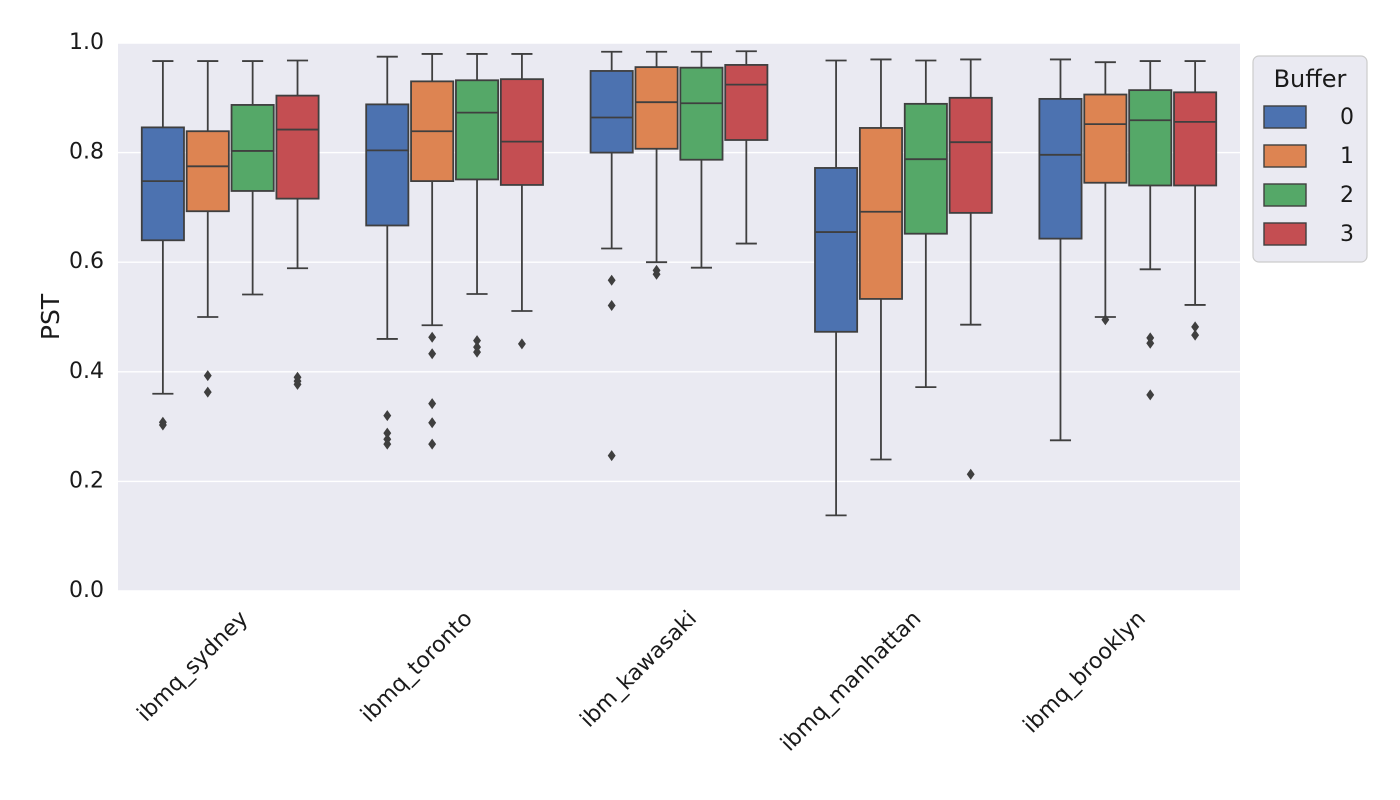  I want to click on y-tick-label: 0.2, so click(86, 480).